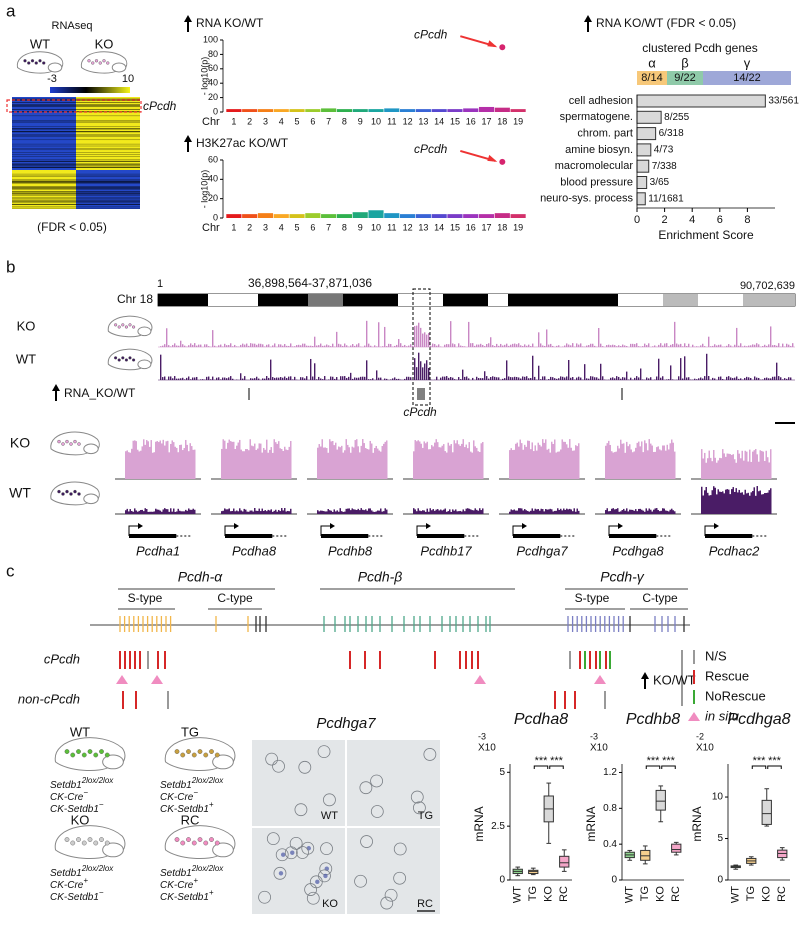 This screenshot has width=800, height=926. Describe the element at coordinates (751, 893) in the screenshot. I see `x-tick-label: TG` at that location.